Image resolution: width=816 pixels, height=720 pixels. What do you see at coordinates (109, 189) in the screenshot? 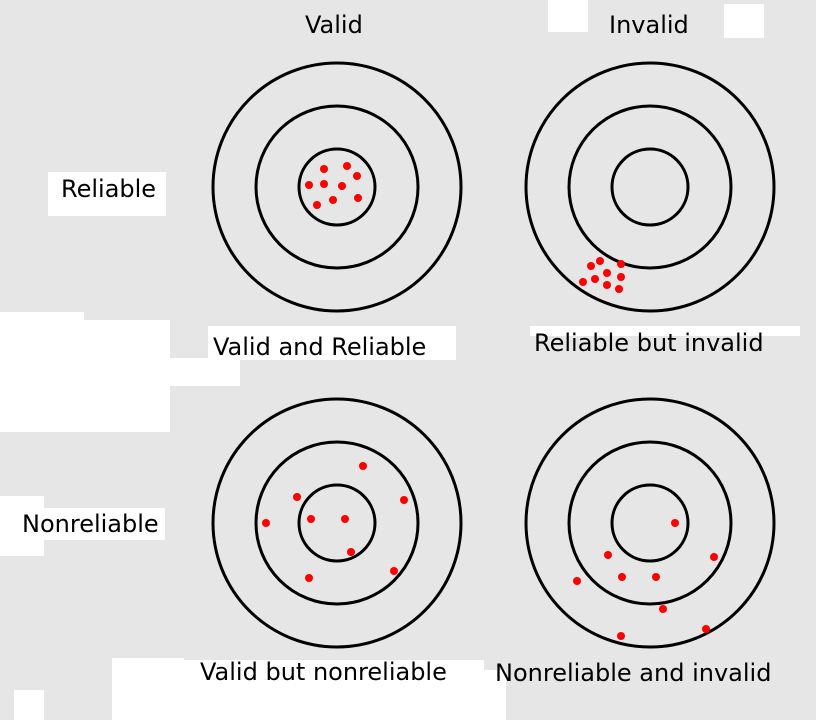
I see `row-label-reliable: Reliable` at bounding box center [109, 189].